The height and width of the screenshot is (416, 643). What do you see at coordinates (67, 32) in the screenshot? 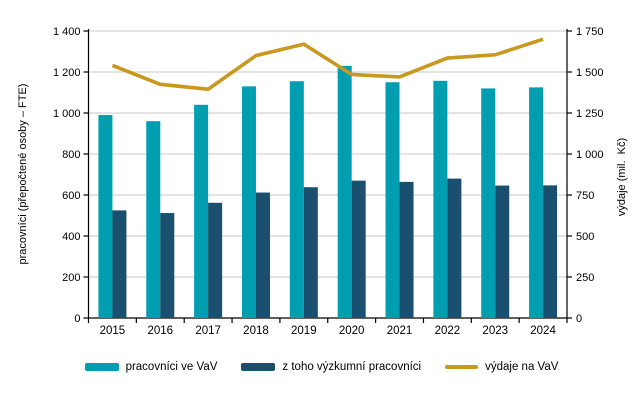
I see `left-axis-tick-label: 1 400` at bounding box center [67, 32].